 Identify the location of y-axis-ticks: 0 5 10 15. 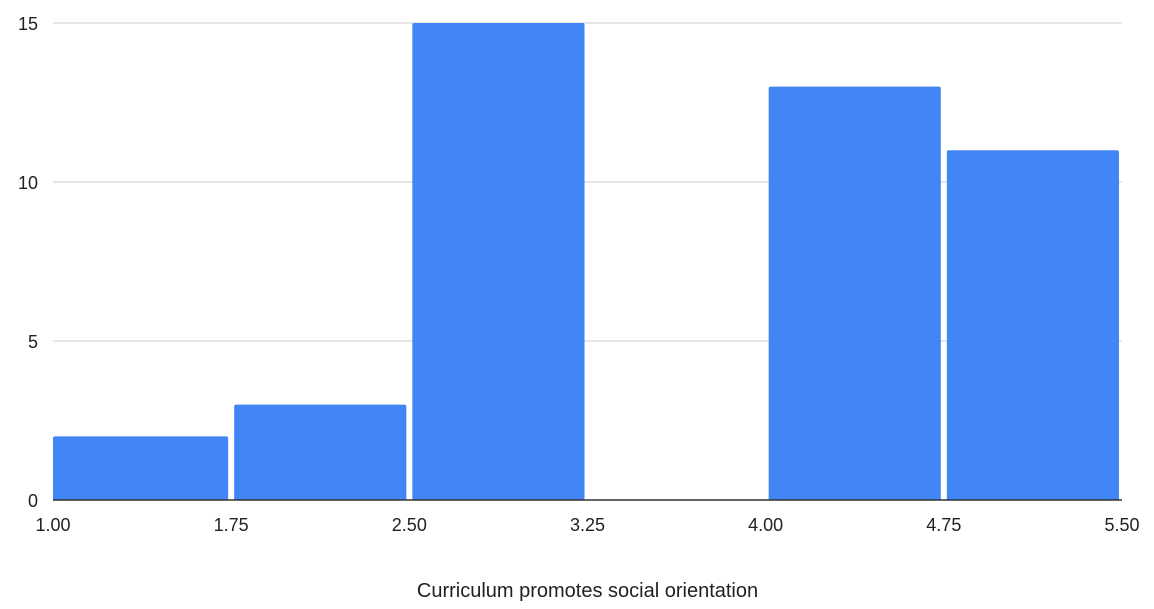
(28, 262).